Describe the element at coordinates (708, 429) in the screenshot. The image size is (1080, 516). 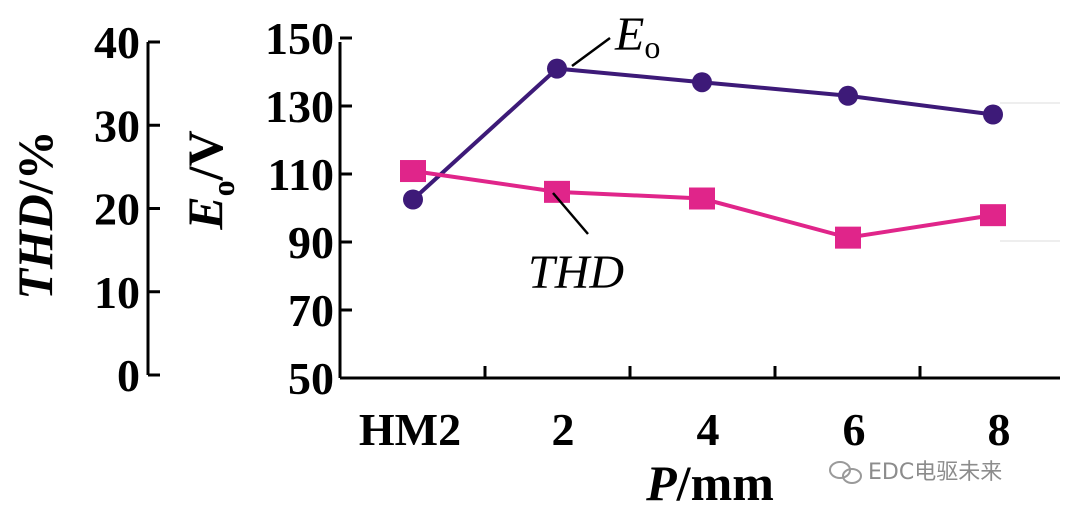
I see `x-tick-label: 4` at that location.